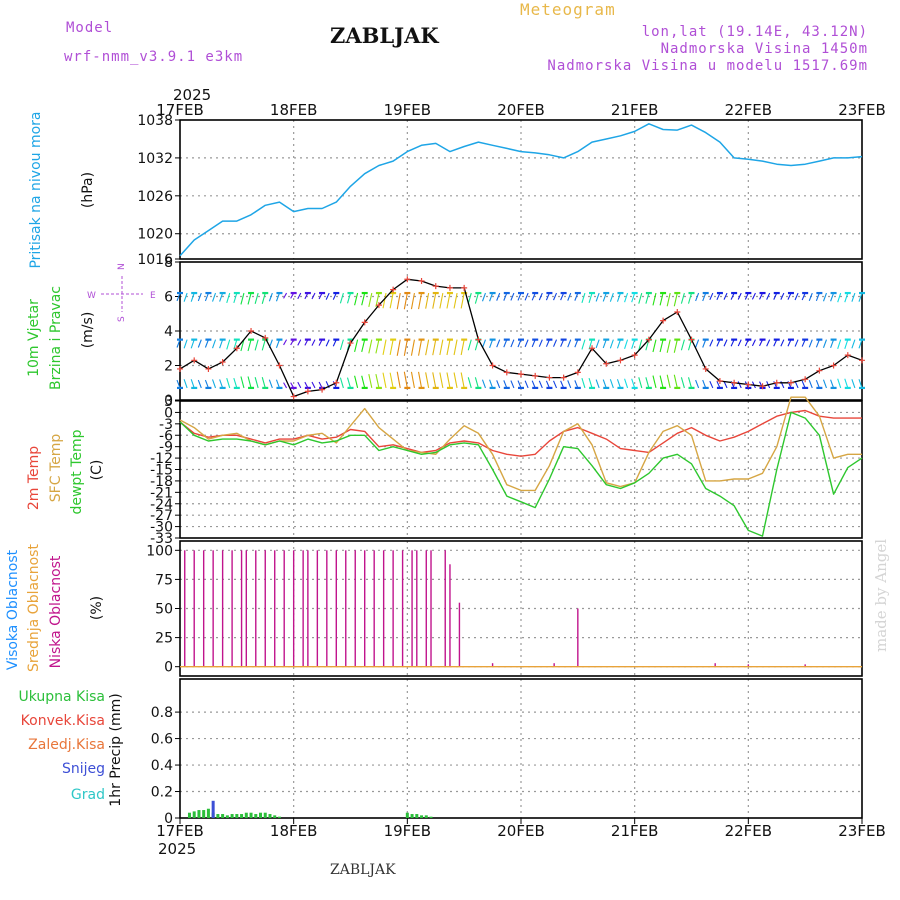 Image resolution: width=900 pixels, height=900 pixels. What do you see at coordinates (63, 721) in the screenshot?
I see `legend-precip-1: Konvek.Kisa` at bounding box center [63, 721].